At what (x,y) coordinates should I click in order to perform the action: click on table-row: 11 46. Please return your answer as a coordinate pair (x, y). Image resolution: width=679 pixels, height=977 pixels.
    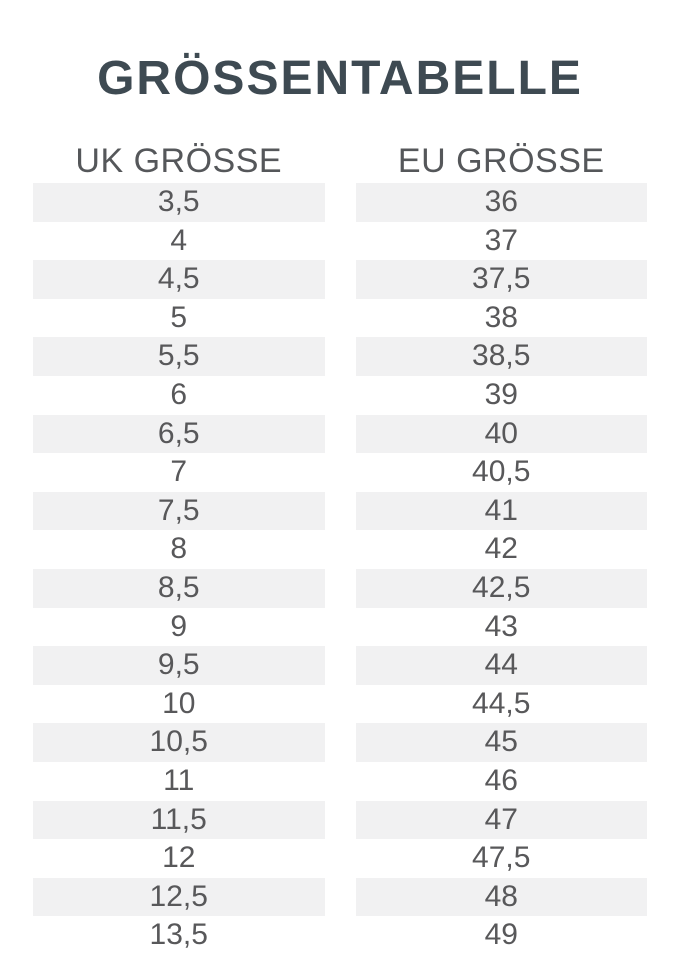
    Looking at the image, I should click on (340, 781).